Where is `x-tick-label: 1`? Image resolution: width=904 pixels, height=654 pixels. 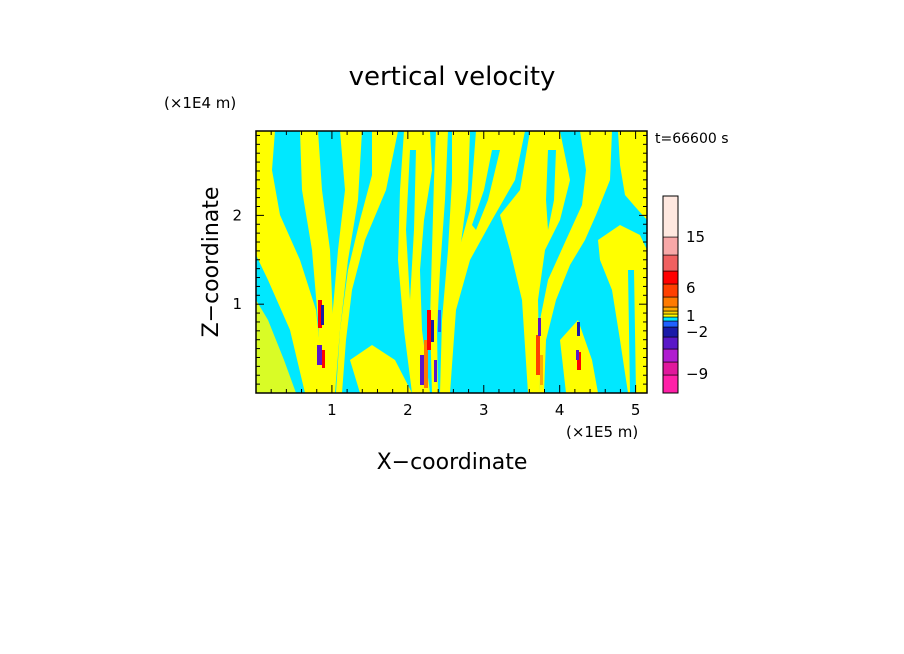
x-tick-label: 1 is located at coordinates (332, 410).